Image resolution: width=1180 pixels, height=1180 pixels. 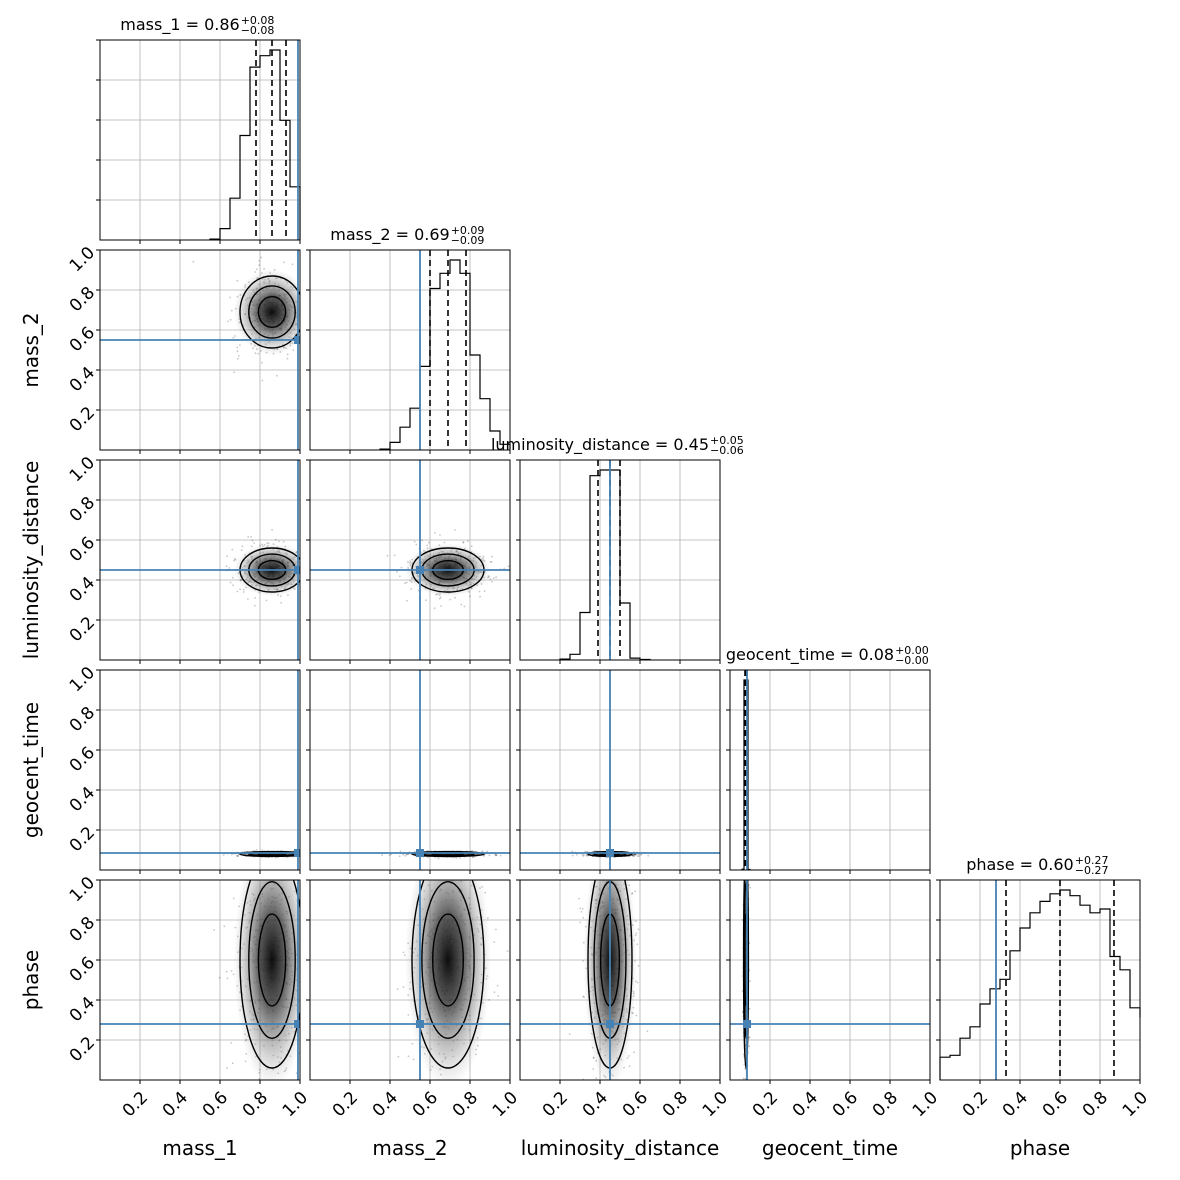 I want to click on hist-phase-step, so click(x=1040, y=984).